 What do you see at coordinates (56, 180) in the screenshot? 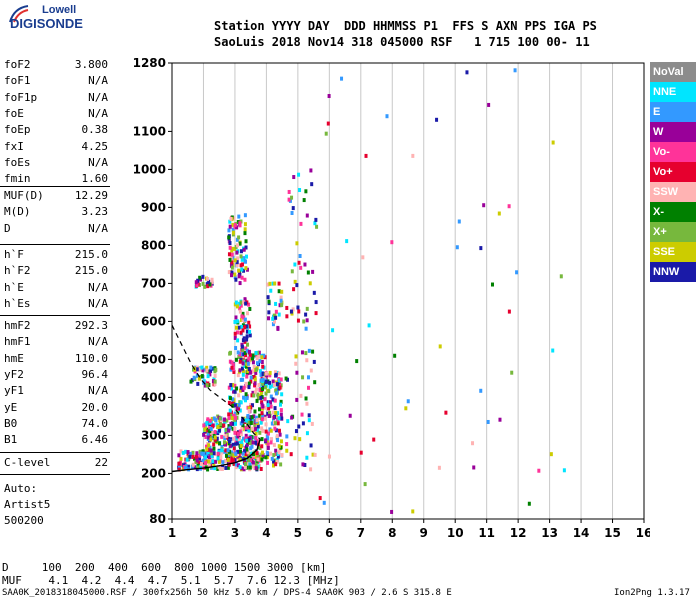
I see `param-row: fmin 1.60` at bounding box center [56, 180].